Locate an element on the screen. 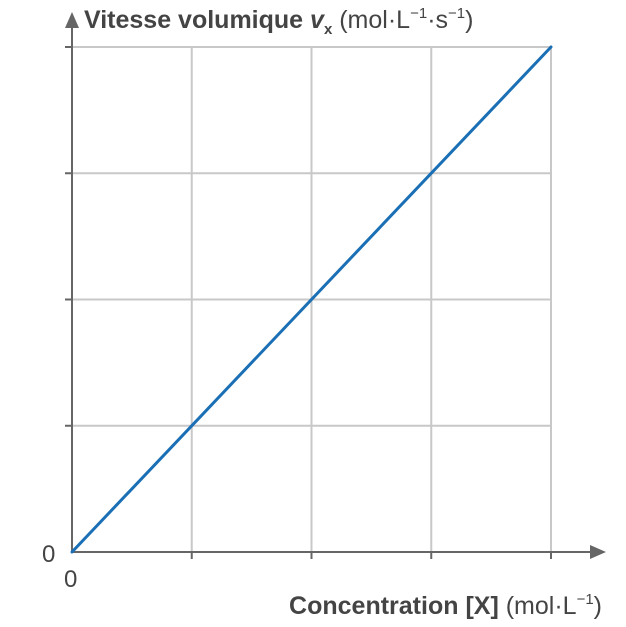 This screenshot has height=627, width=626. x-axis-arrow is located at coordinates (598, 552).